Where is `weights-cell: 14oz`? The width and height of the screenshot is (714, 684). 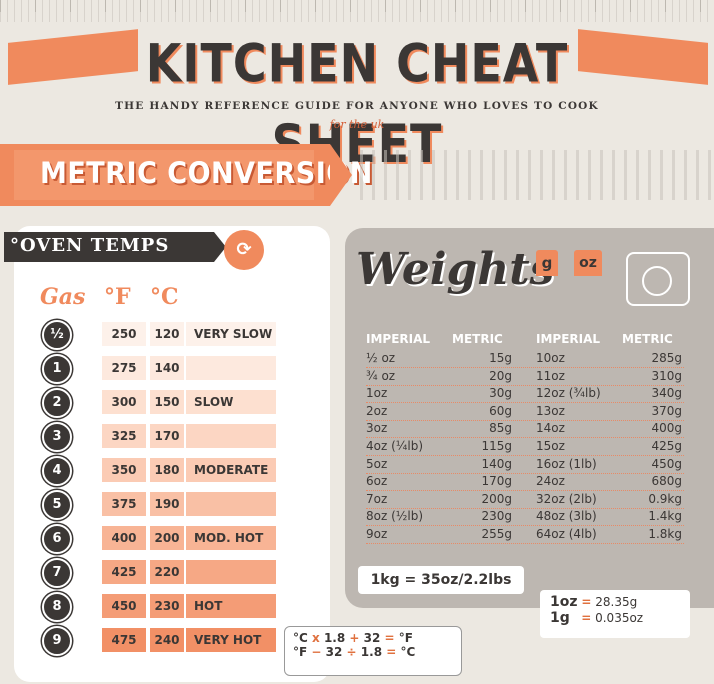 weights-cell: 14oz is located at coordinates (550, 428).